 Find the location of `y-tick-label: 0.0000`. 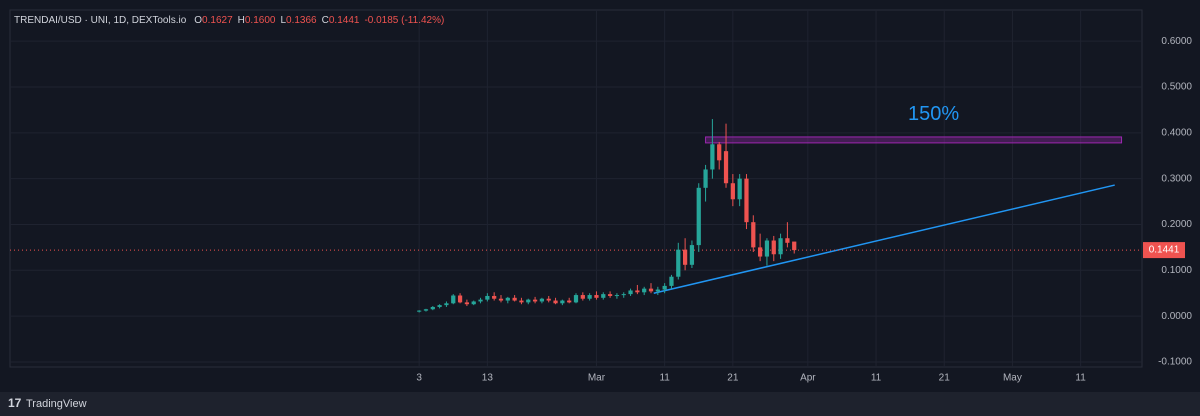

y-tick-label: 0.0000 is located at coordinates (1176, 316).